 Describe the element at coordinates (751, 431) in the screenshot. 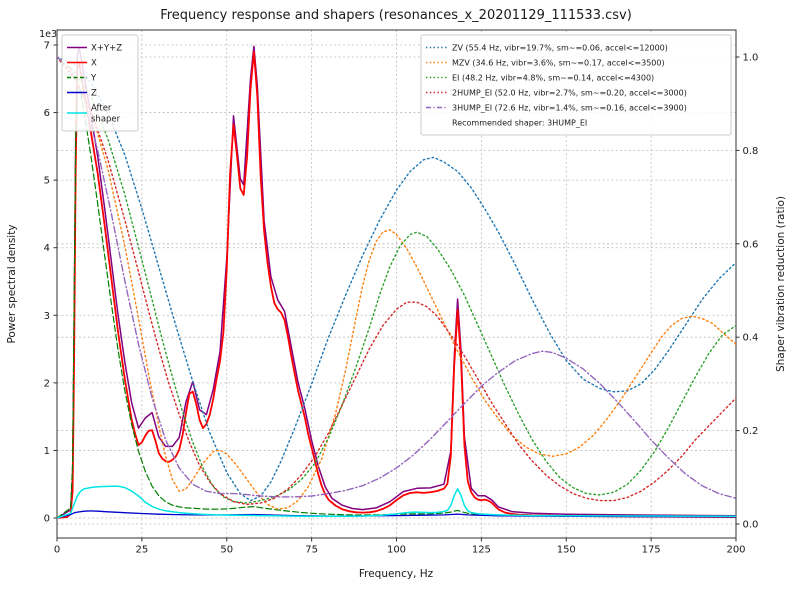

I see `y-right-tick-label: 0.2` at that location.